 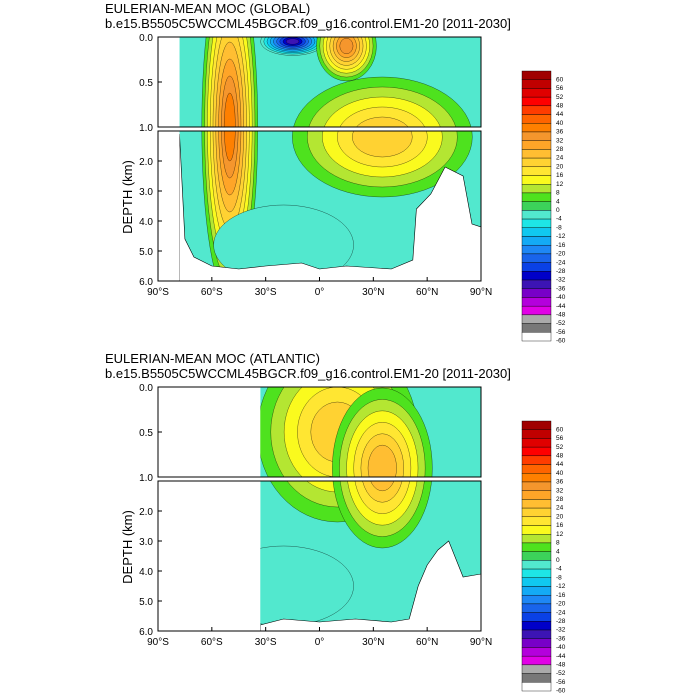 I want to click on colorbar-label: -36, so click(x=561, y=288).